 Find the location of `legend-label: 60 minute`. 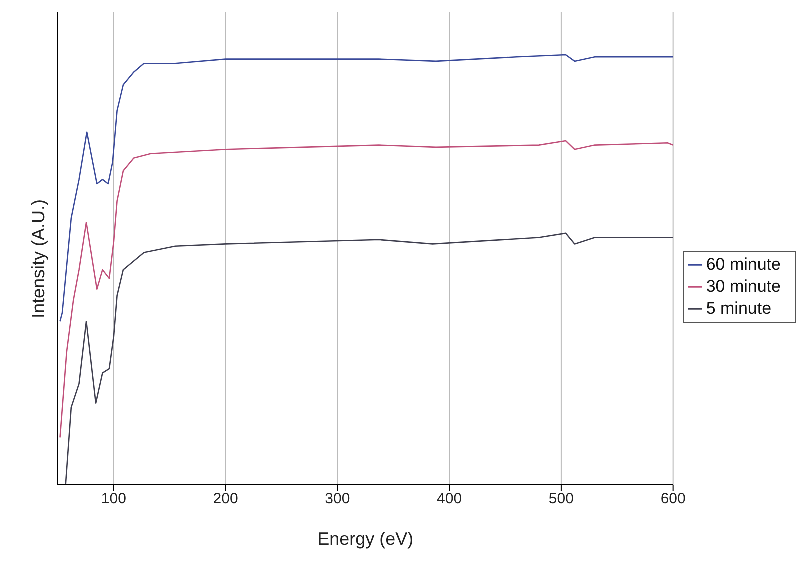

legend-label: 60 minute is located at coordinates (743, 264).